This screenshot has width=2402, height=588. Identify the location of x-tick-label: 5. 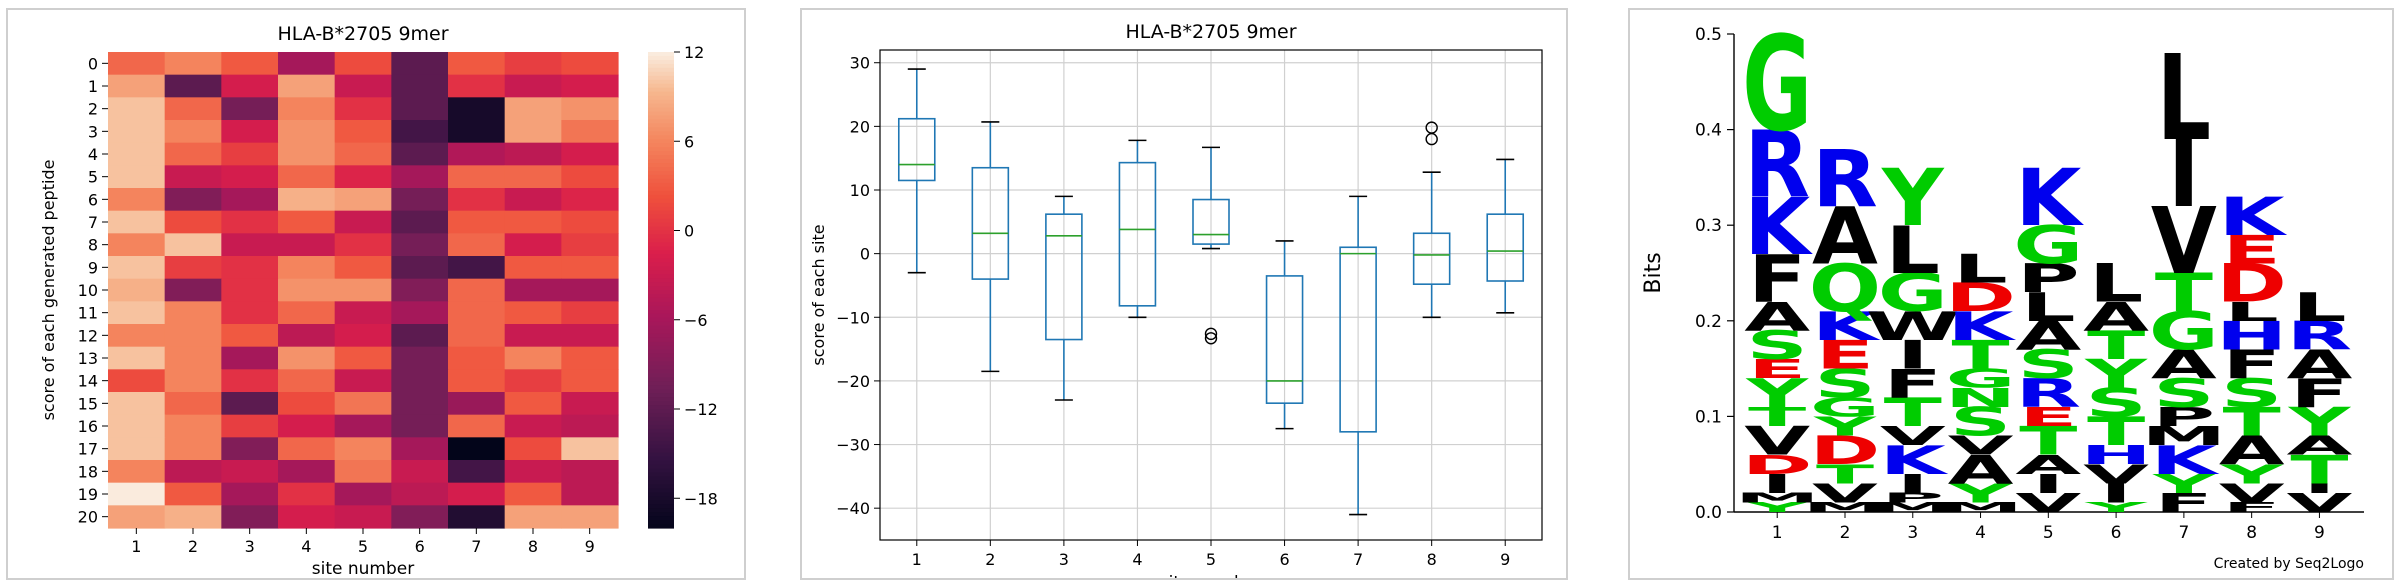
(1211, 559).